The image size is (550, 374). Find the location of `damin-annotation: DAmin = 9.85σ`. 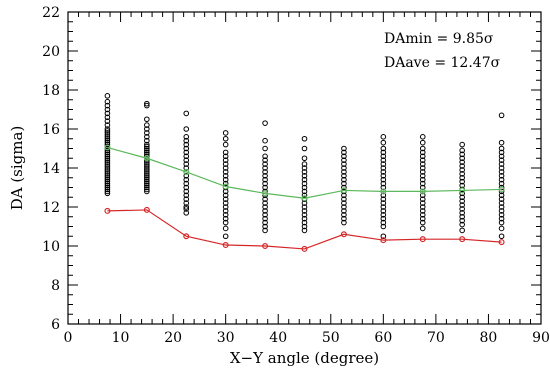

damin-annotation: DAmin = 9.85σ is located at coordinates (439, 39).